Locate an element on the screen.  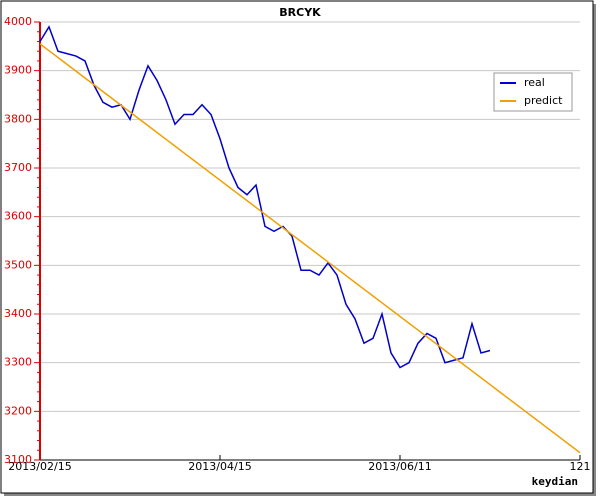
legend-label: predict is located at coordinates (543, 100).